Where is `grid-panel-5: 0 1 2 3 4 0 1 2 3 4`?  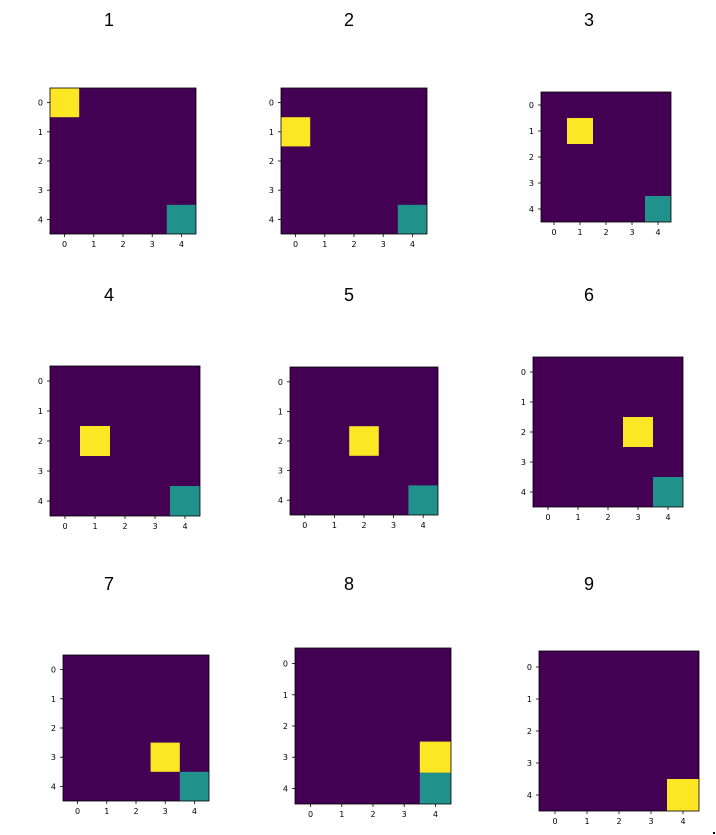
grid-panel-5: 0 1 2 3 4 0 1 2 3 4 is located at coordinates (358, 448).